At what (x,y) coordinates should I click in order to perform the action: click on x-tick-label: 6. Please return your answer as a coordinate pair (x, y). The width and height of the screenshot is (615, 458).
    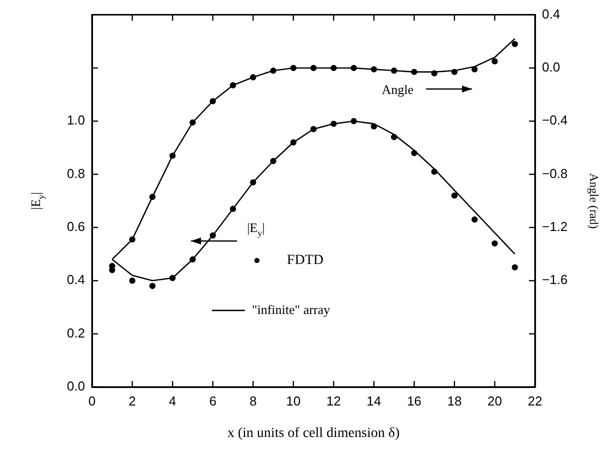
    Looking at the image, I should click on (212, 400).